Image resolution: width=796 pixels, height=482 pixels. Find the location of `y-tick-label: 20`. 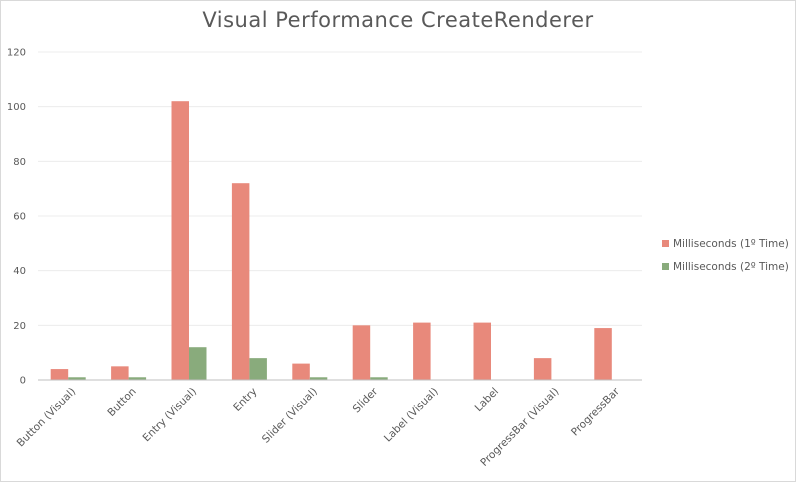

y-tick-label: 20 is located at coordinates (19, 326).